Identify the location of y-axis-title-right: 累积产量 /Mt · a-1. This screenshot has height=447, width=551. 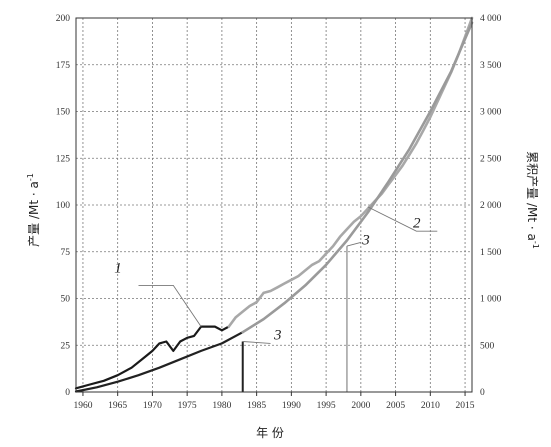
(532, 200).